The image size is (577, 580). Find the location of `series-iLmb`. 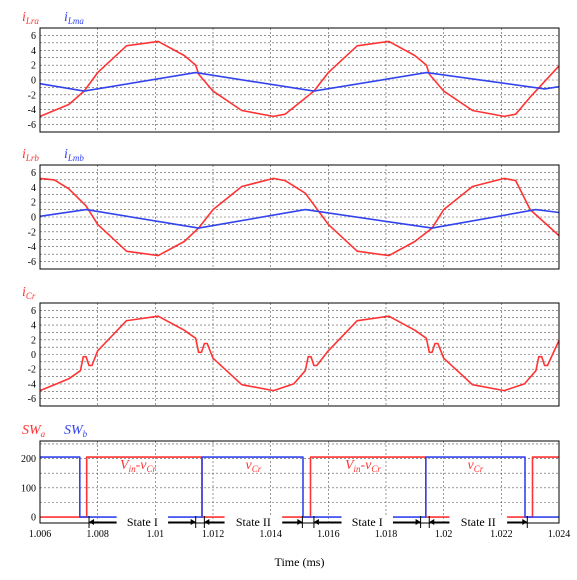

series-iLmb is located at coordinates (299, 218).